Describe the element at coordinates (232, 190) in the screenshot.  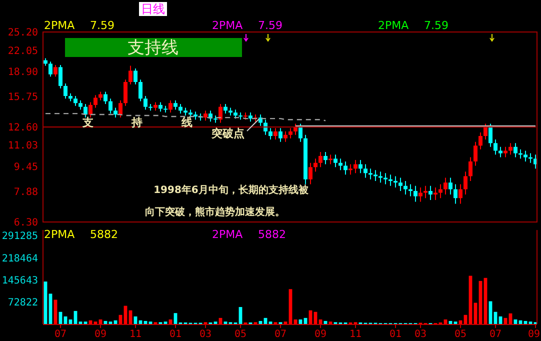
I see `annotation: 1998年6月中旬，长期的支持线被` at that location.